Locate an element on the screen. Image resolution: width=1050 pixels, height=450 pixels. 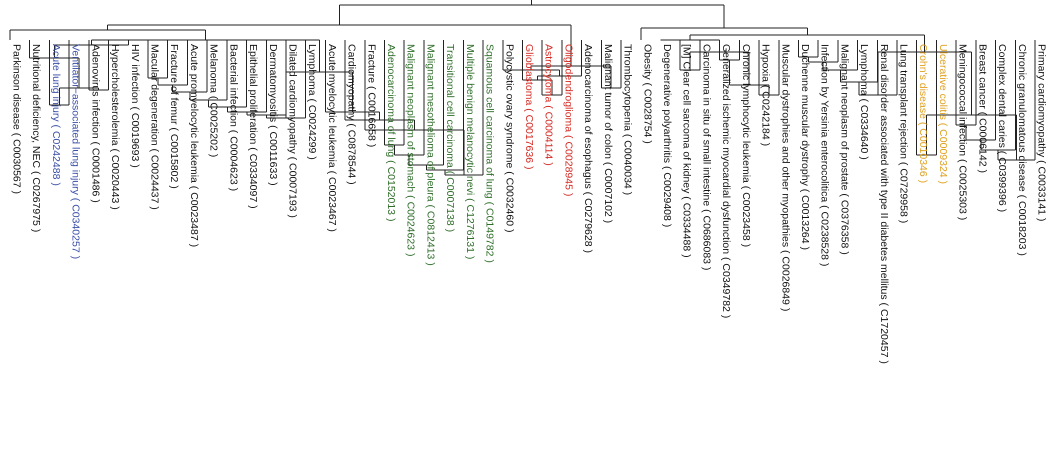
leaf-label: HIV infection ( C0019693 ) is located at coordinates (135, 106).